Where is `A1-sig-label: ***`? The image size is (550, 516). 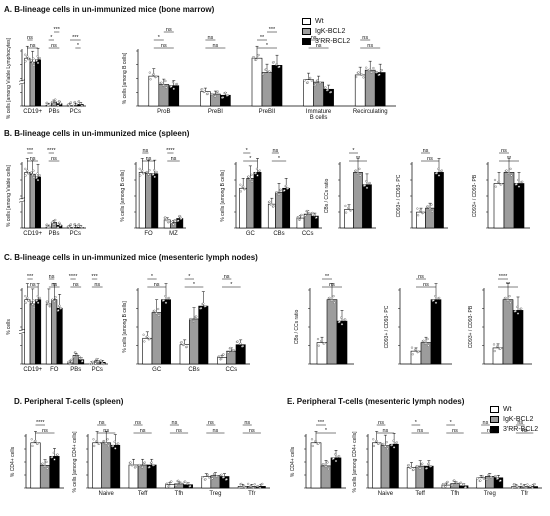
A1-sig-label: *** is located at coordinates (56, 30).